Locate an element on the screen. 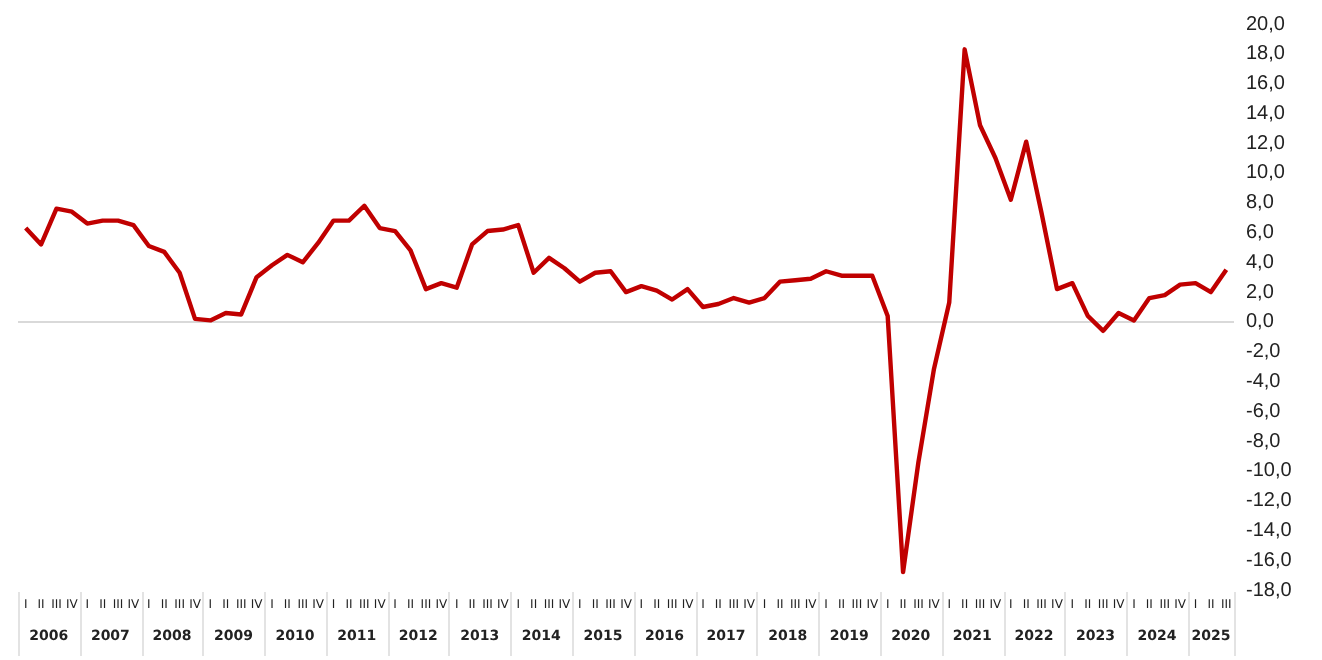  y-tick-label: 12,0 is located at coordinates (1266, 143).